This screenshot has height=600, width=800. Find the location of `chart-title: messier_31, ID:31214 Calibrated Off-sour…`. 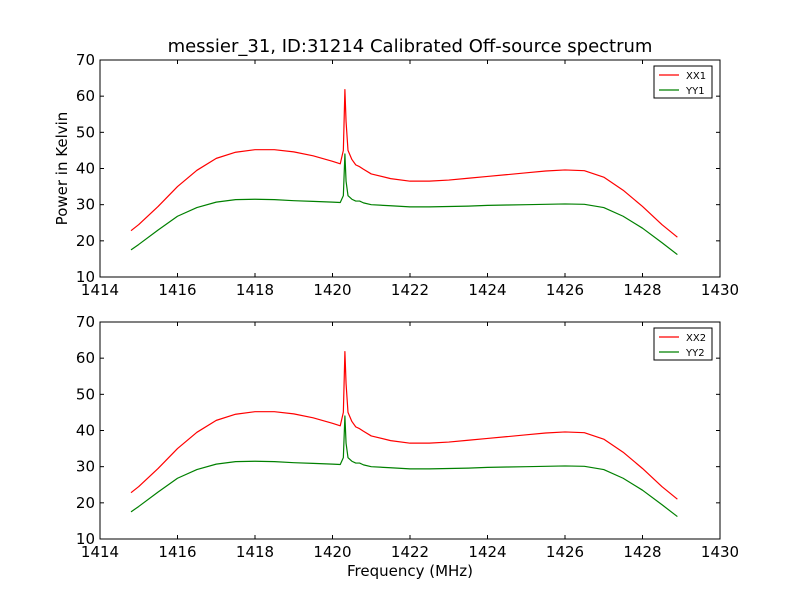

chart-title: messier_31, ID:31214 Calibrated Off-sour… is located at coordinates (410, 46).